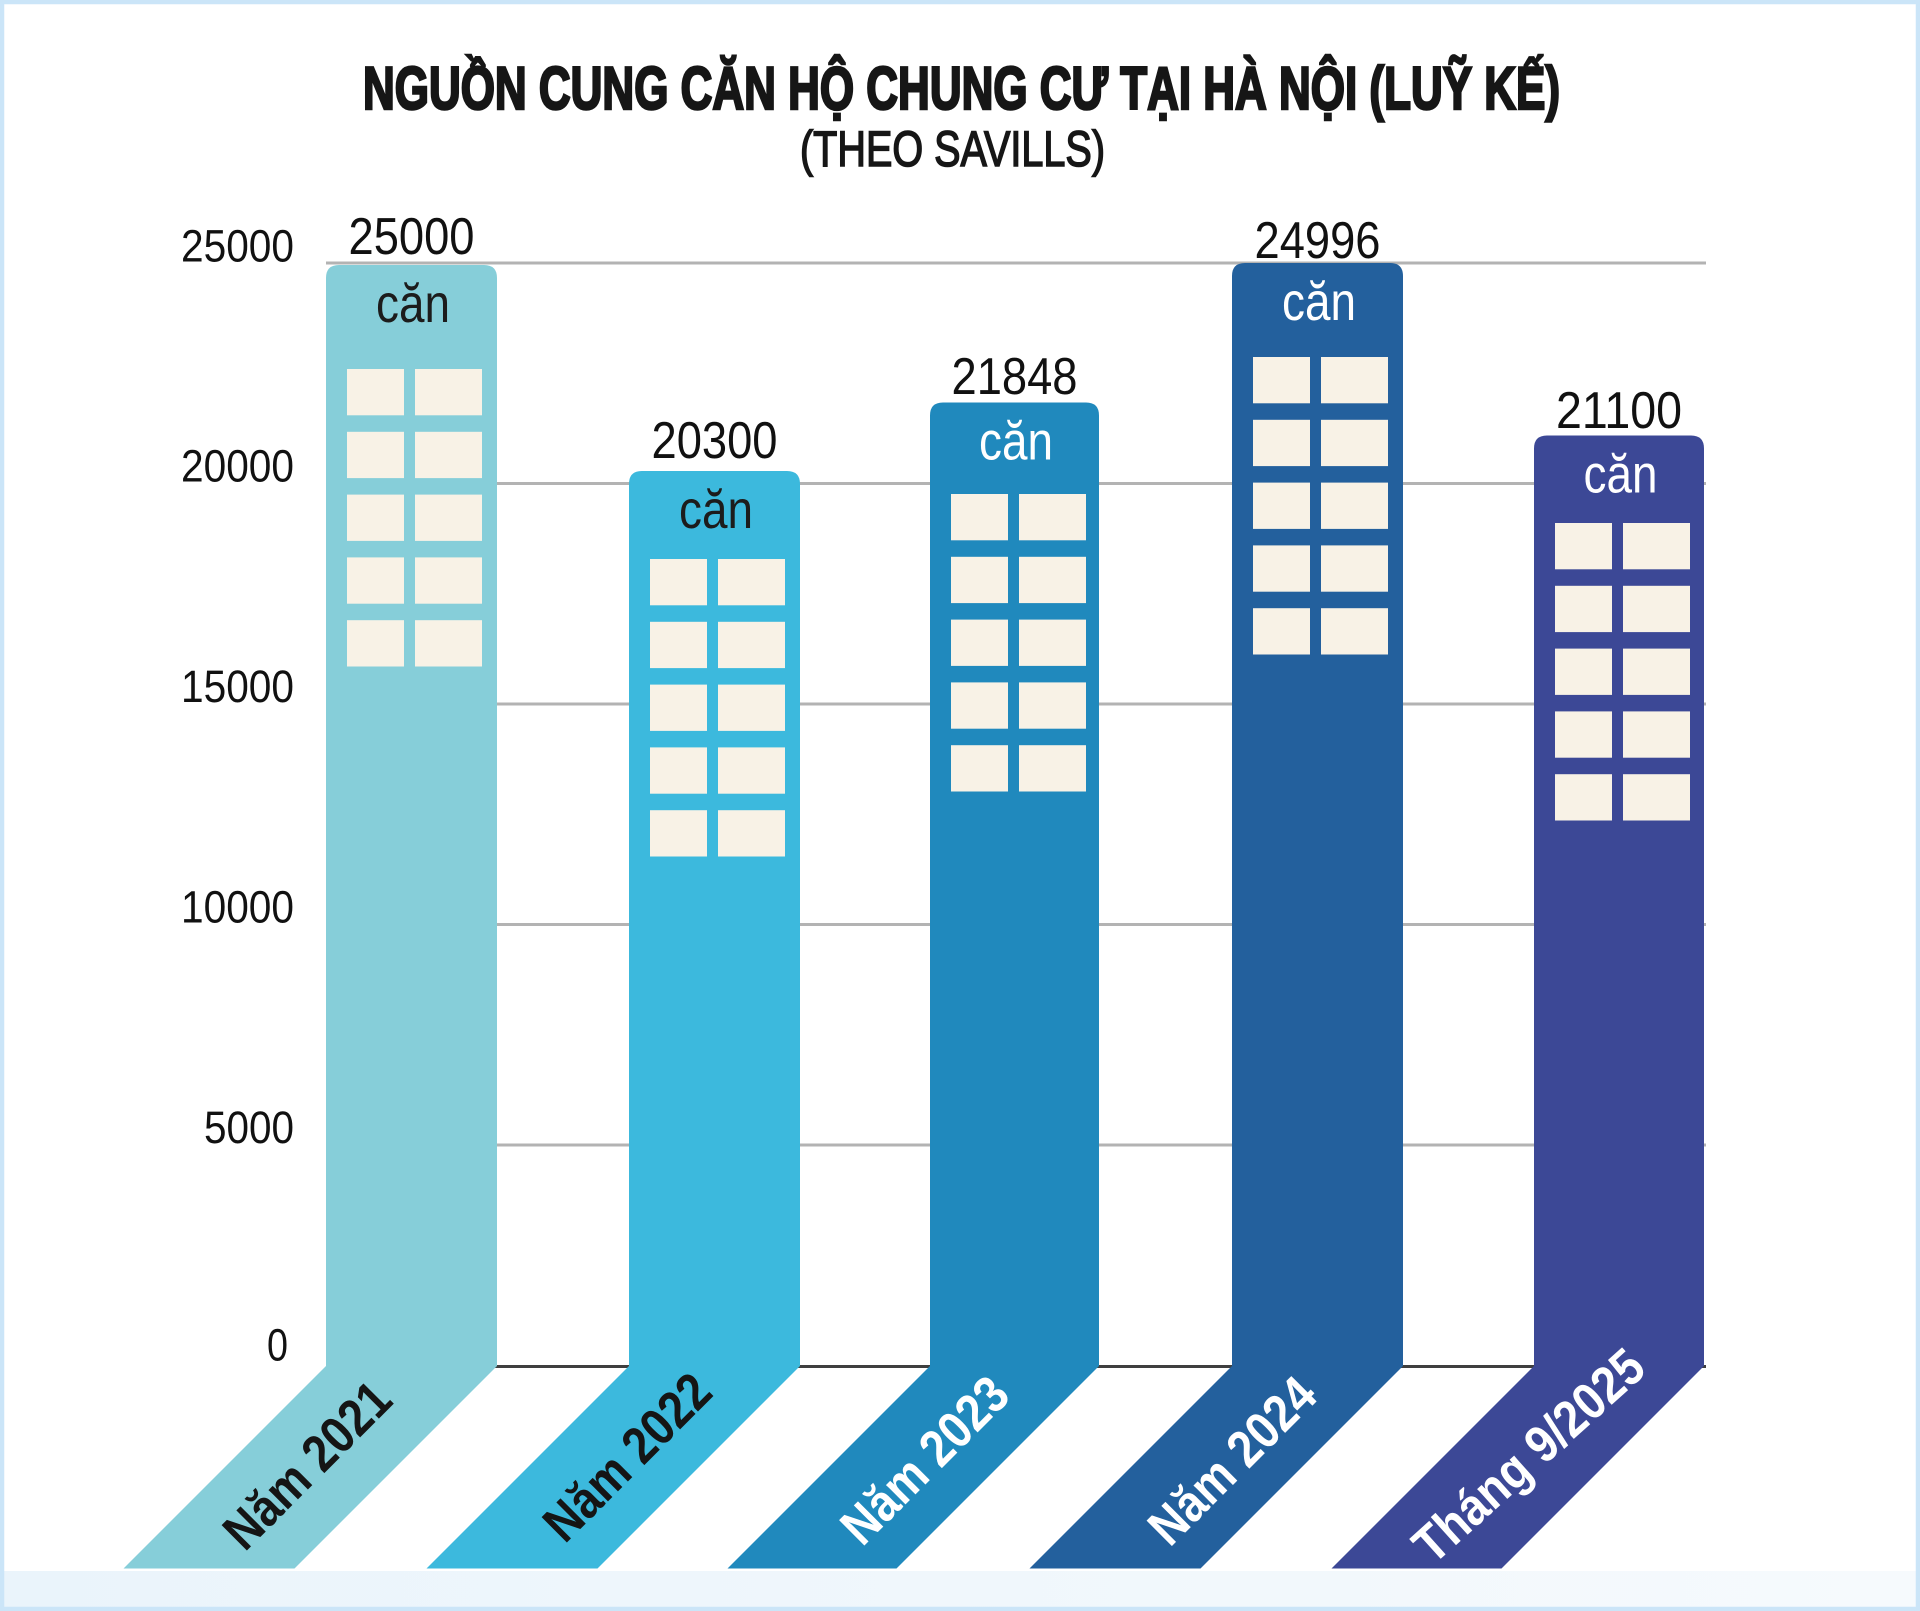 Image resolution: width=1920 pixels, height=1611 pixels. Describe the element at coordinates (277, 1345) in the screenshot. I see `svg-text: 0` at that location.